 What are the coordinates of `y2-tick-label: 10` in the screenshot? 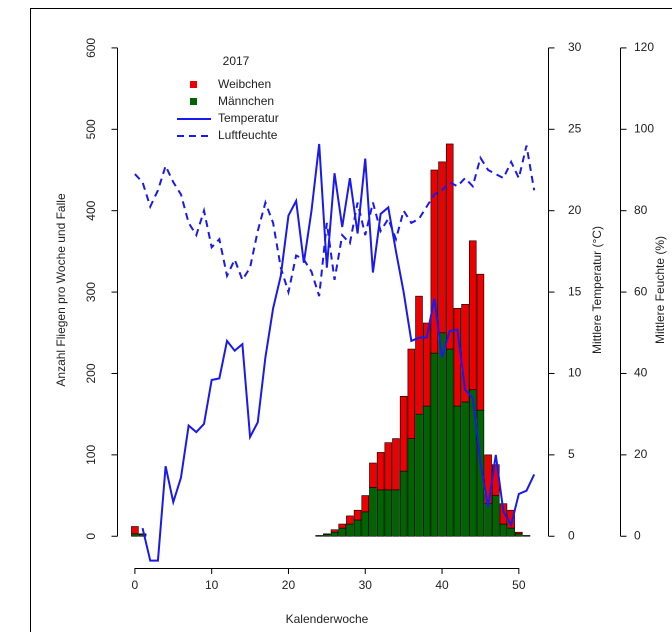 It's located at (575, 373).